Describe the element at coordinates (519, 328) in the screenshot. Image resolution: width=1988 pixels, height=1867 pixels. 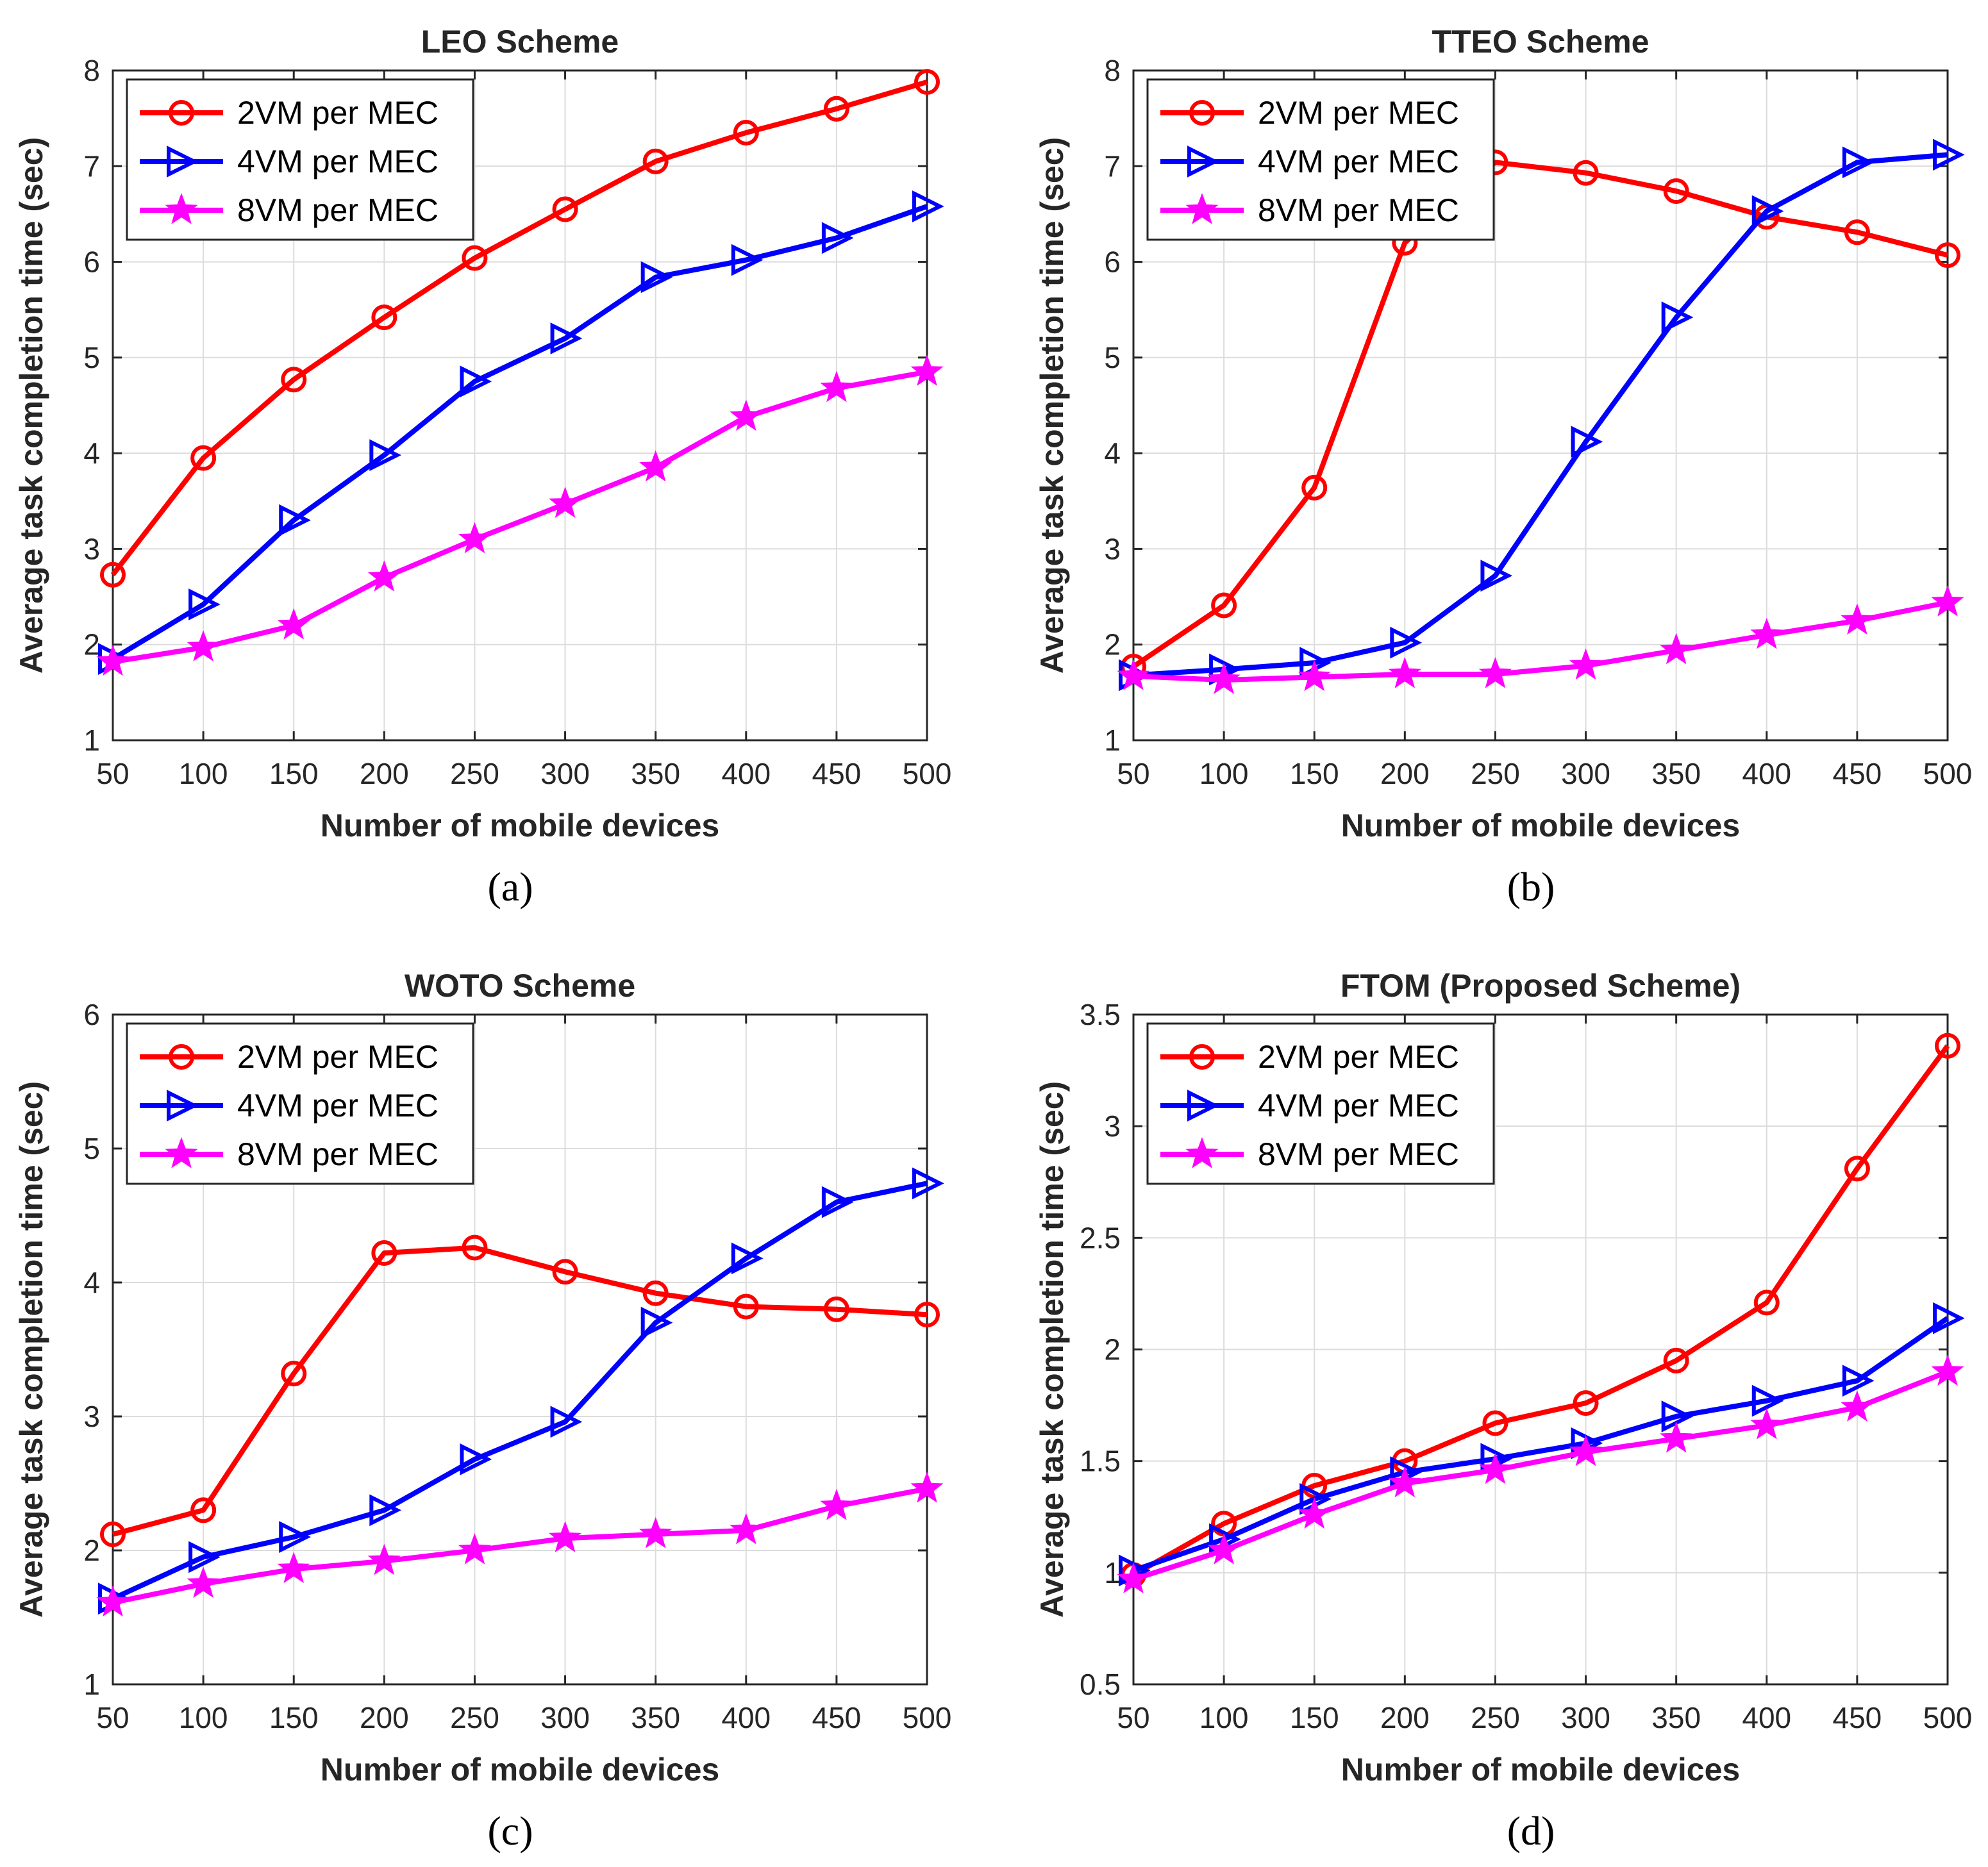
I see `chart-a-series-2vm-line` at that location.